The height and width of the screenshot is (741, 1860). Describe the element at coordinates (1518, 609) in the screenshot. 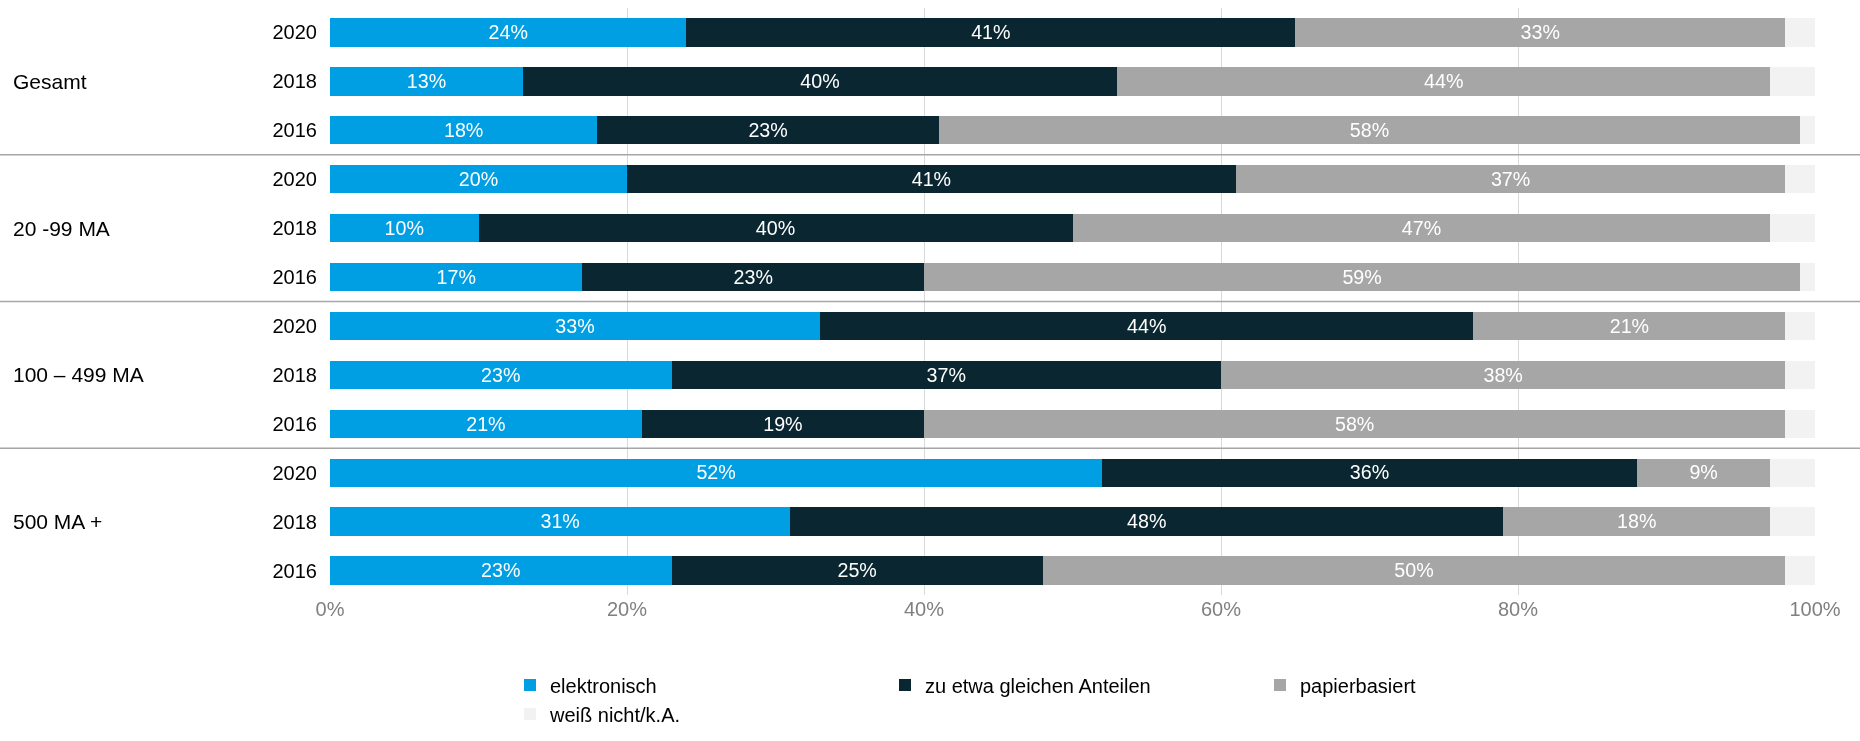

I see `x-tick-label: 80%` at that location.